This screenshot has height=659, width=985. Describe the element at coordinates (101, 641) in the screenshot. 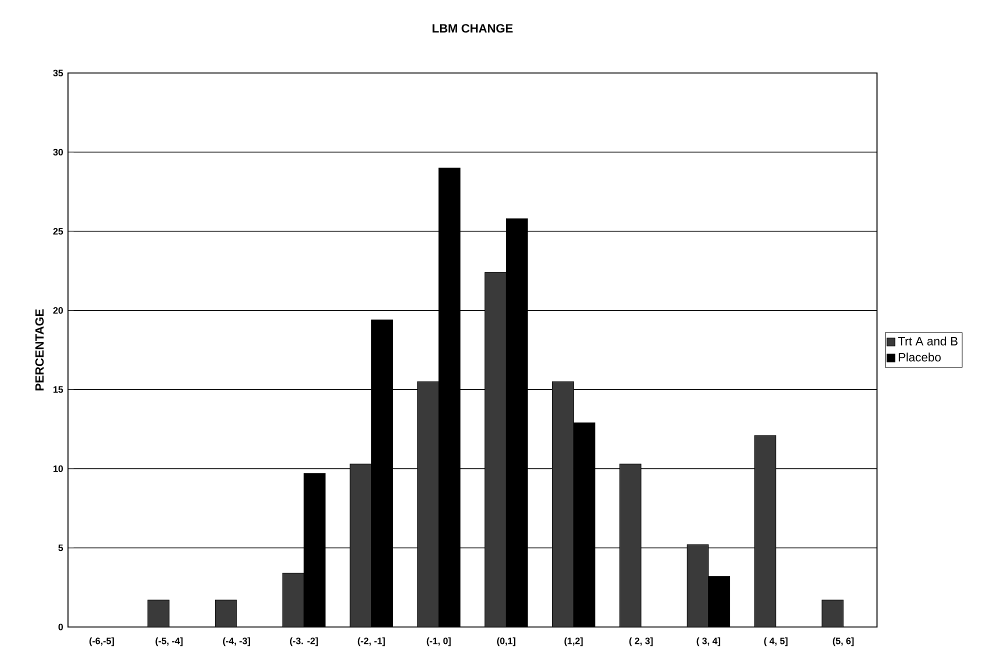

I see `x-tick-label: (-6,-5]` at that location.